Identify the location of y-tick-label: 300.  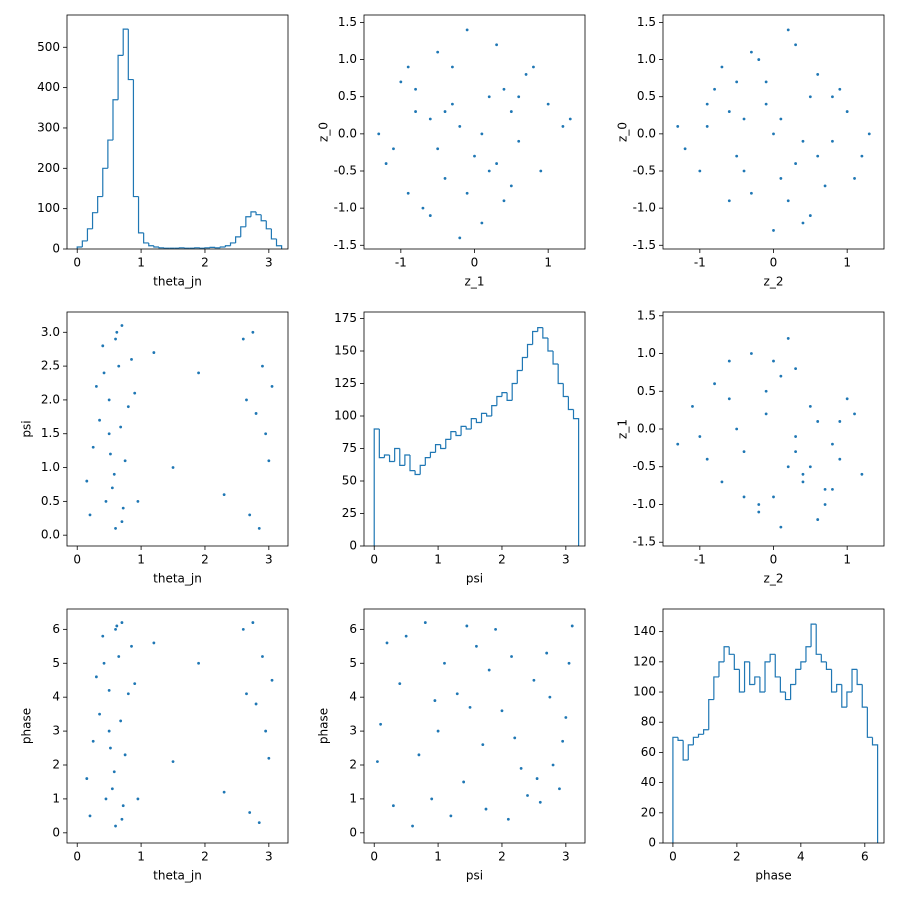
(48, 127).